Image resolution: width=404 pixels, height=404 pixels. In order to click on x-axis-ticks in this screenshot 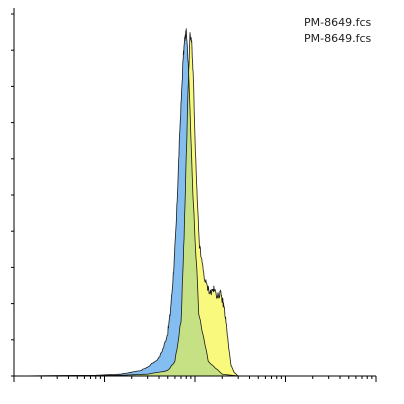, I will do `click(195, 379)`.